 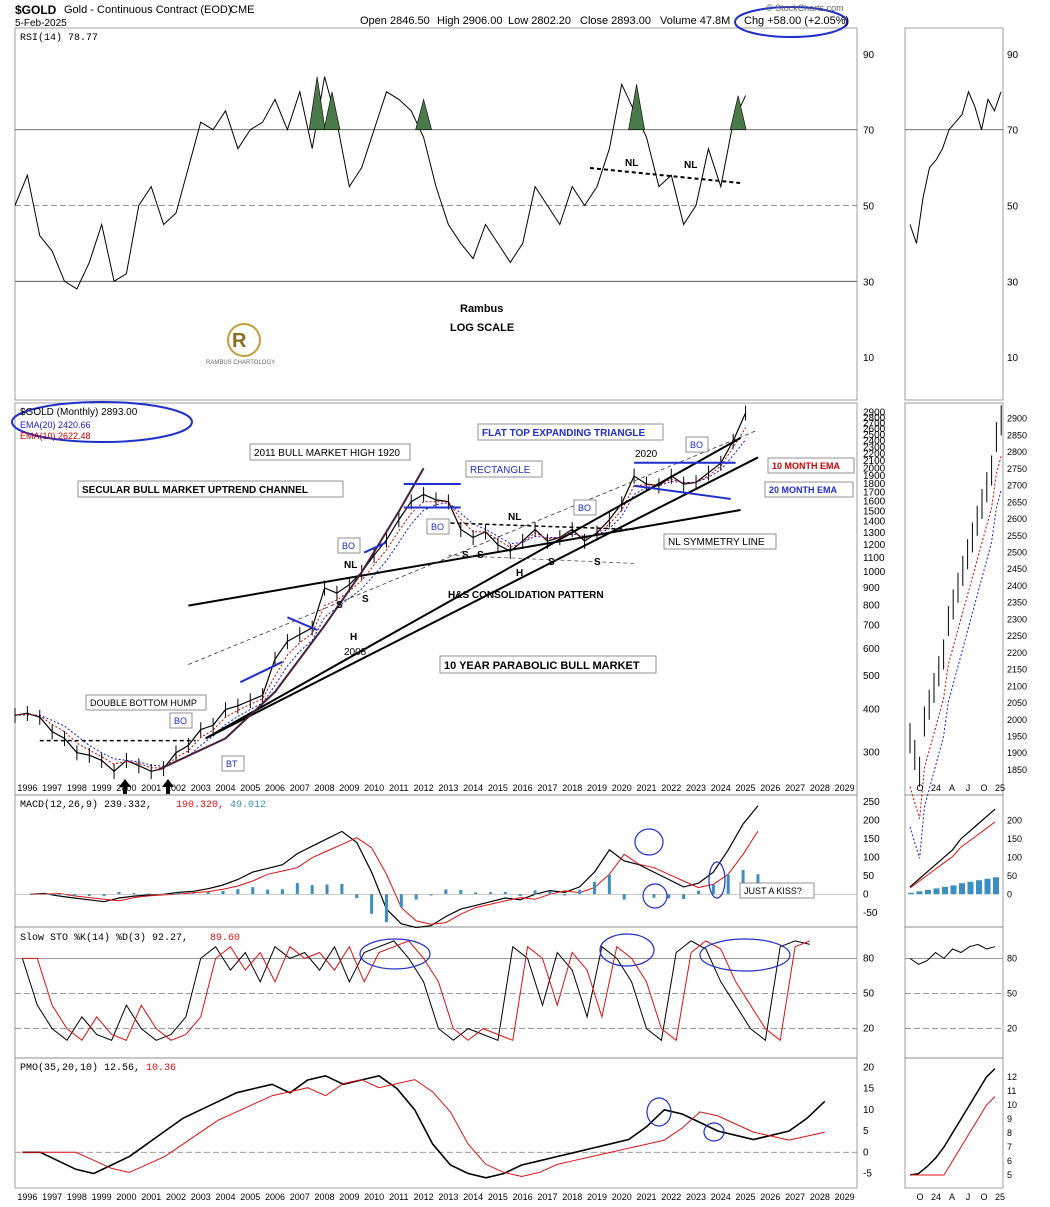 I want to click on pmo-side-tick: 8, so click(x=1009, y=1133).